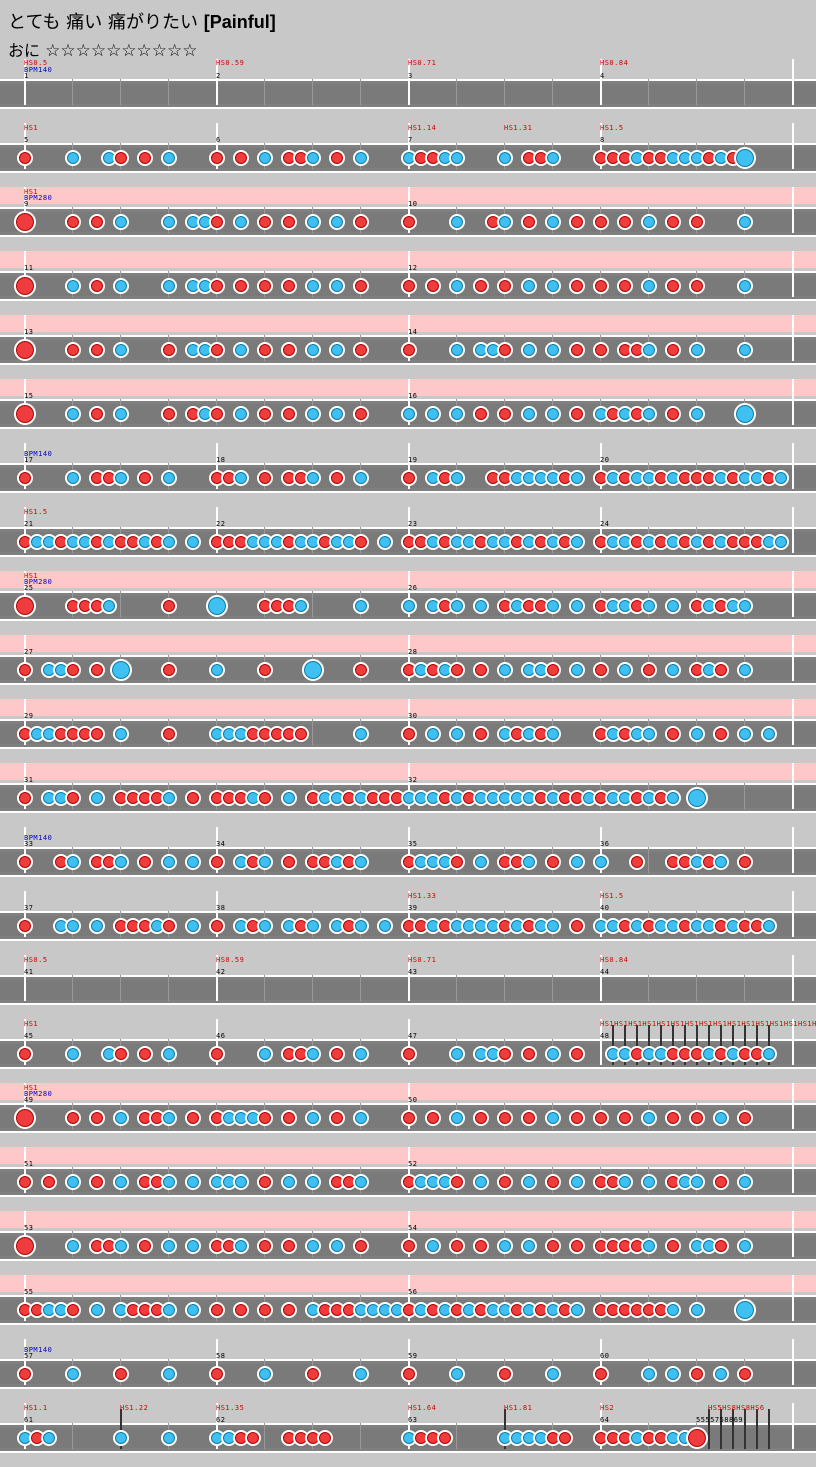 Image resolution: width=816 pixels, height=1467 pixels. Describe the element at coordinates (413, 1420) in the screenshot. I see `measure-number: 63` at that location.